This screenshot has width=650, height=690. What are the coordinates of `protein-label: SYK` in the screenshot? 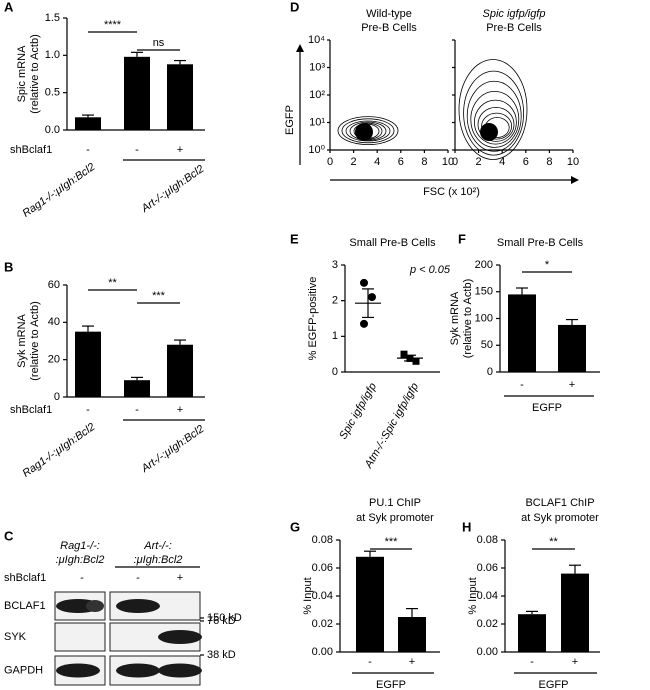 It's located at (15, 637).